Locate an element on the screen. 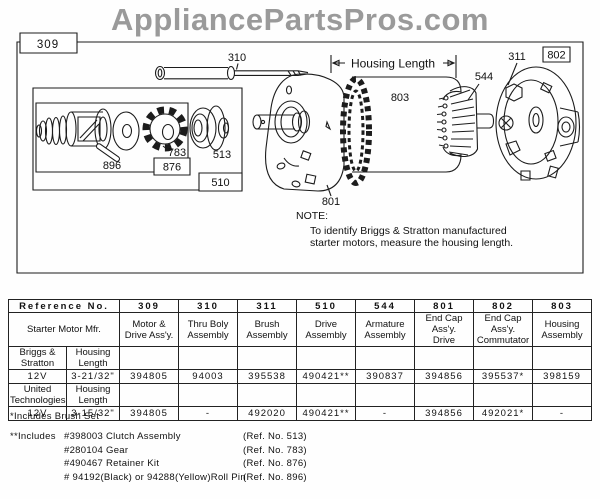 The image size is (600, 499). ref-309-callout: 309 is located at coordinates (48, 43).